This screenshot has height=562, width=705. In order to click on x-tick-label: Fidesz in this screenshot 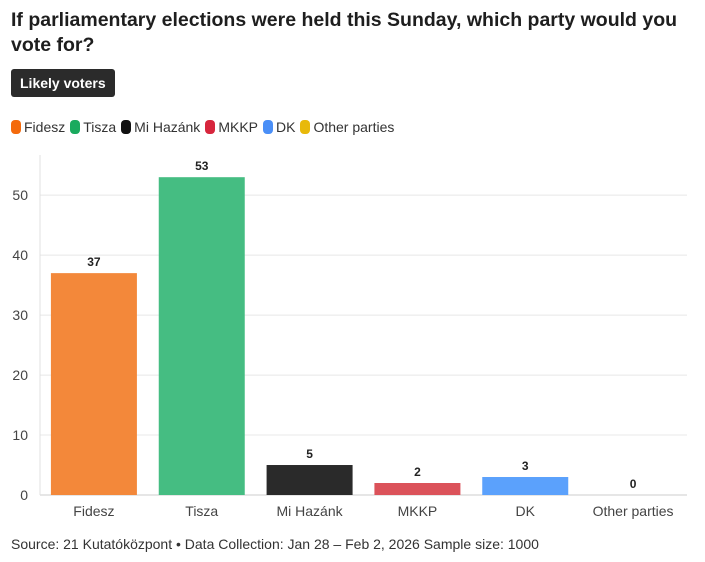, I will do `click(93, 511)`.